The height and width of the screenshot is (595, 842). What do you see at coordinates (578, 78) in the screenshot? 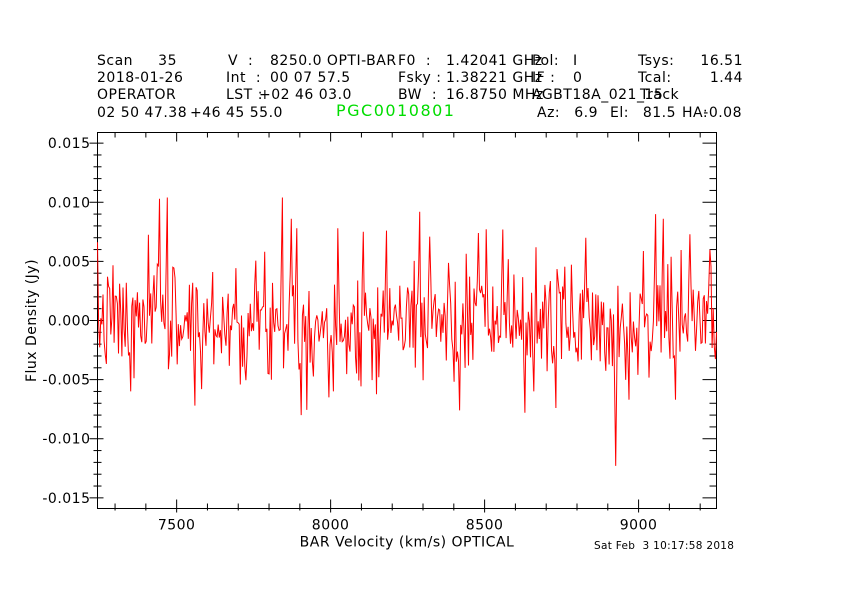
I see `if-value: 0` at bounding box center [578, 78].